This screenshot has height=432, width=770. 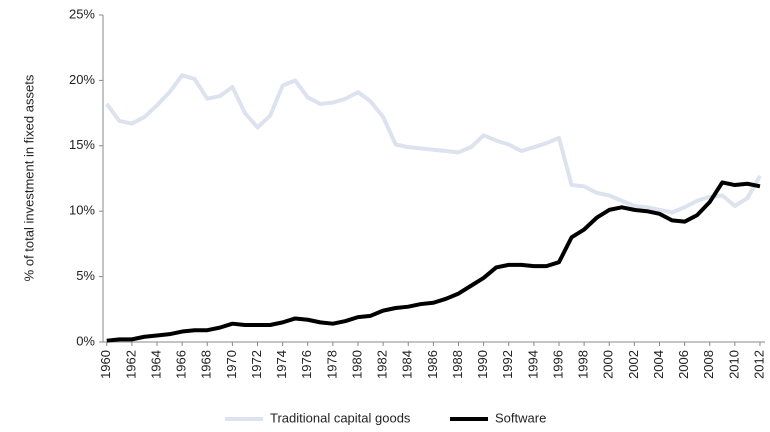 I want to click on x-tick-label: 1994, so click(x=532, y=364).